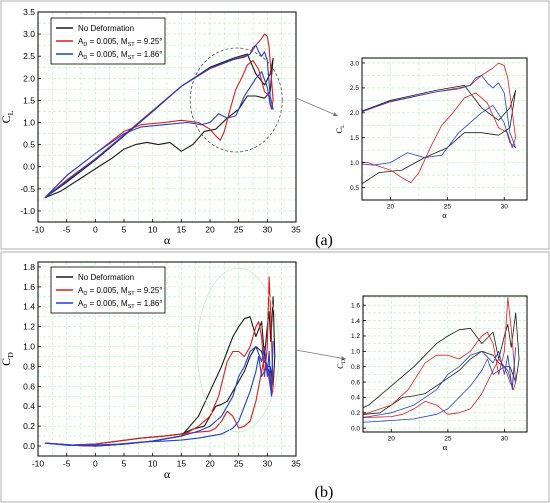 The image size is (550, 503). I want to click on panel-b-inset-series-group, so click(441, 360).